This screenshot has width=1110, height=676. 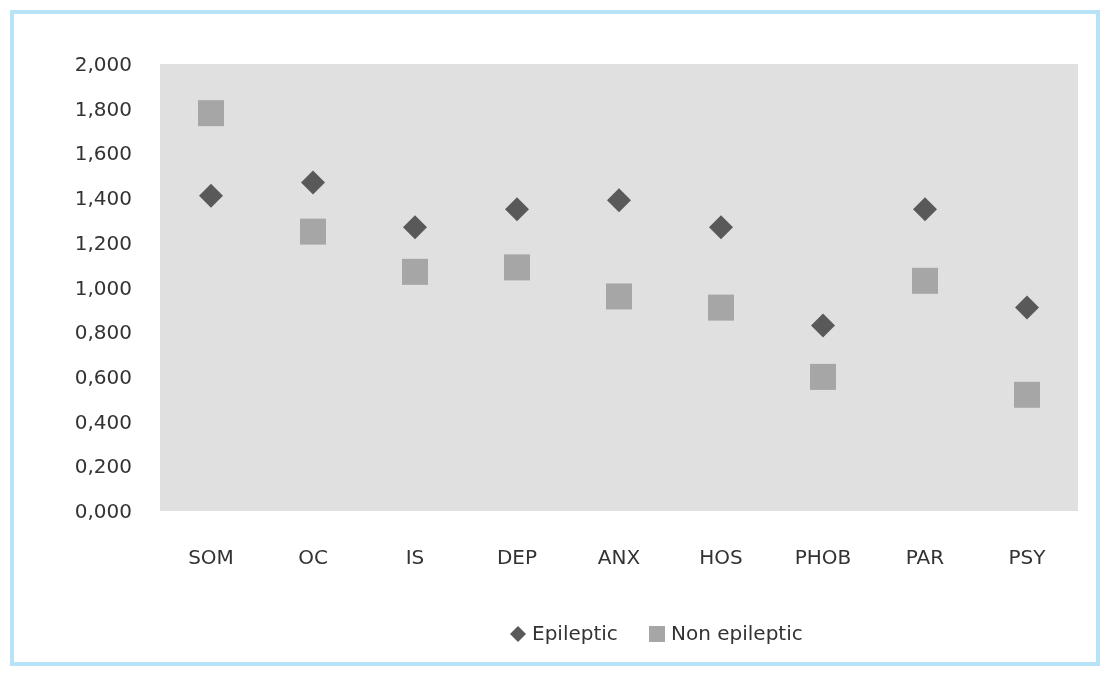 What do you see at coordinates (103, 332) in the screenshot?
I see `y-tick-label: 0,800` at bounding box center [103, 332].